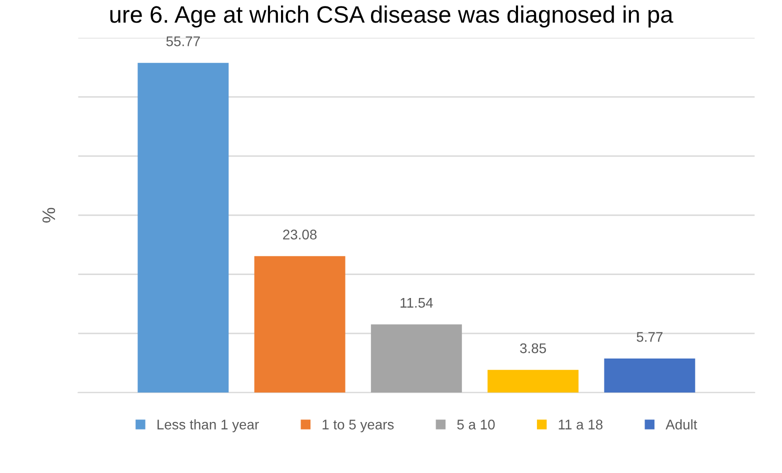 The height and width of the screenshot is (473, 782). What do you see at coordinates (682, 424) in the screenshot?
I see `legend-label: Adult` at bounding box center [682, 424].